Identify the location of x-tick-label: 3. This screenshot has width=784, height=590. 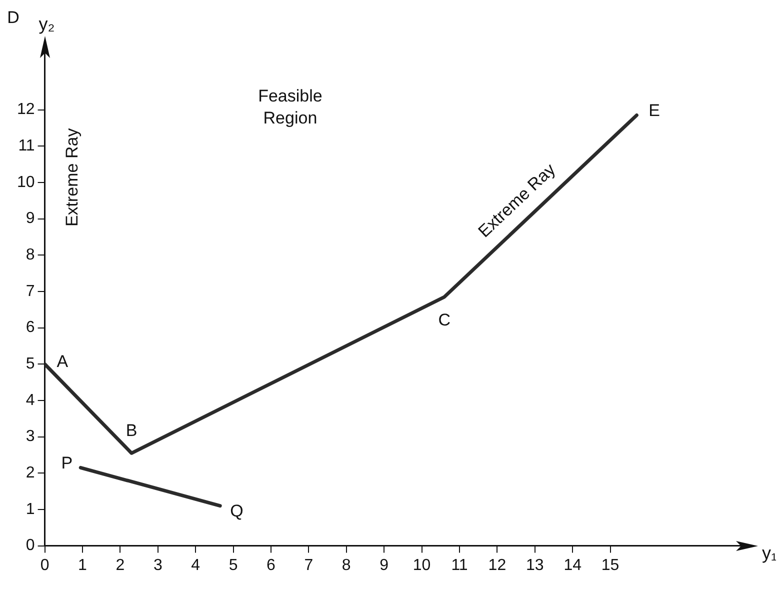
(157, 565).